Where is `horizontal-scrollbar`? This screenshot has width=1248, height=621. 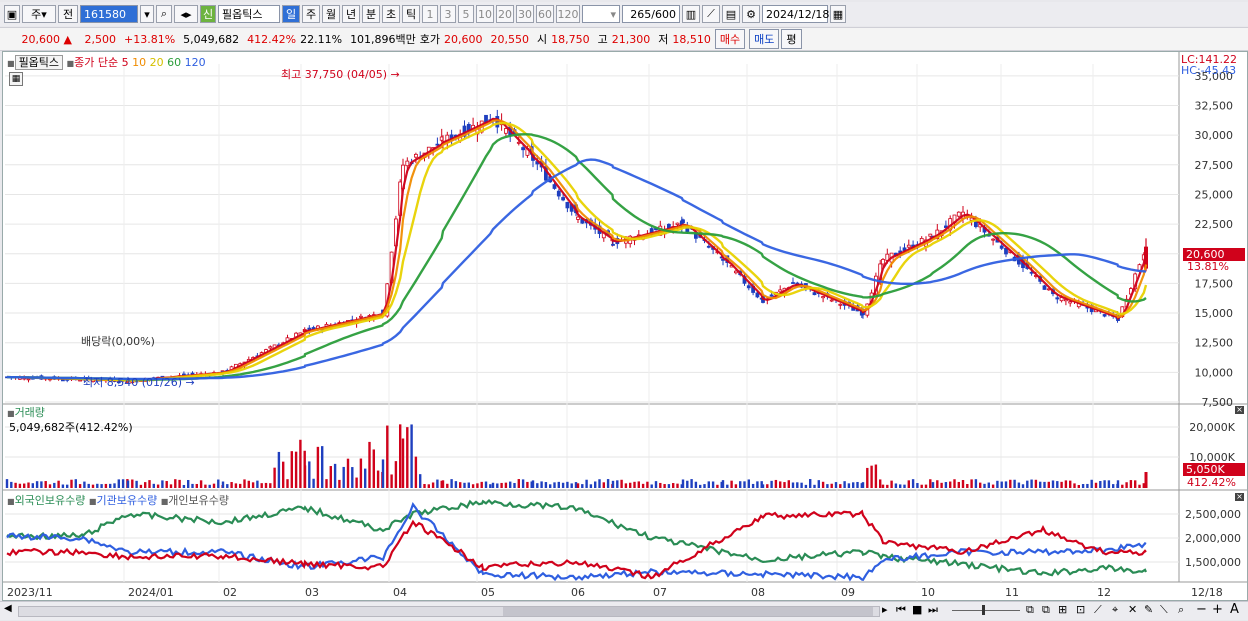 horizontal-scrollbar is located at coordinates (449, 611).